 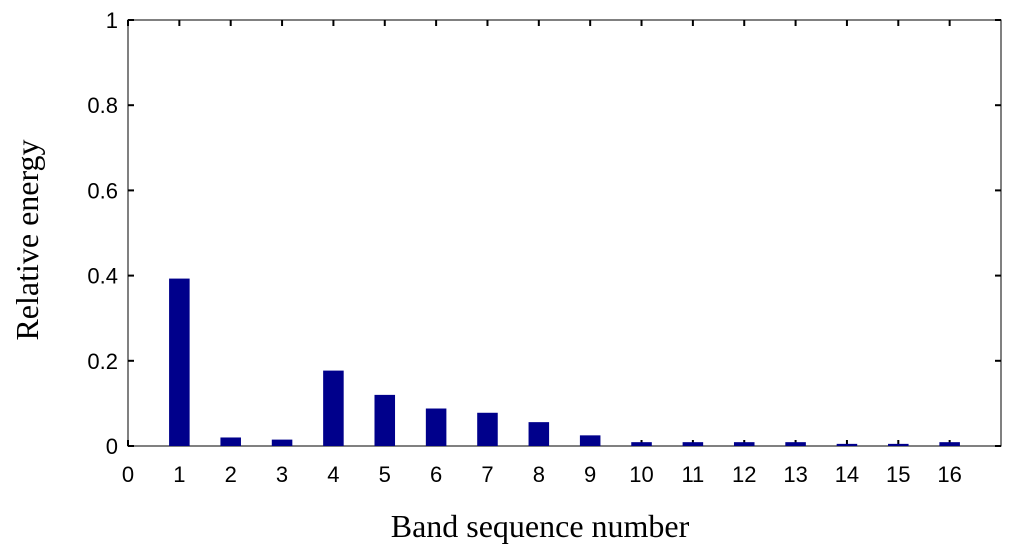 I want to click on y-tick-label: 0.6, so click(x=102, y=190).